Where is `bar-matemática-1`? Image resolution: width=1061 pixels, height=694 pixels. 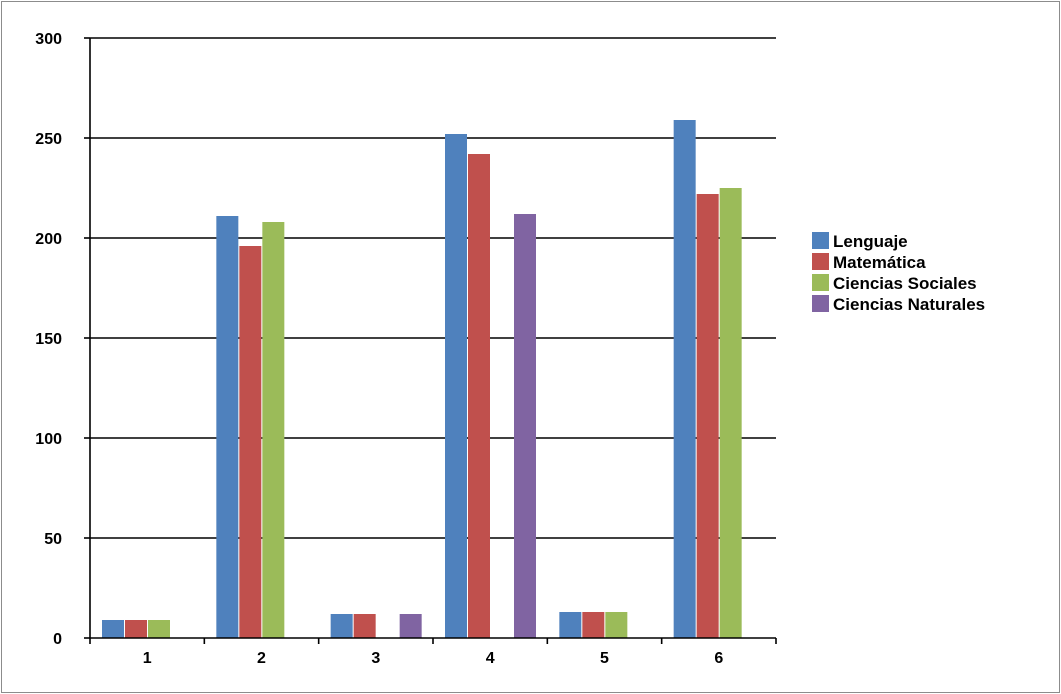 bar-matemática-1 is located at coordinates (136, 629).